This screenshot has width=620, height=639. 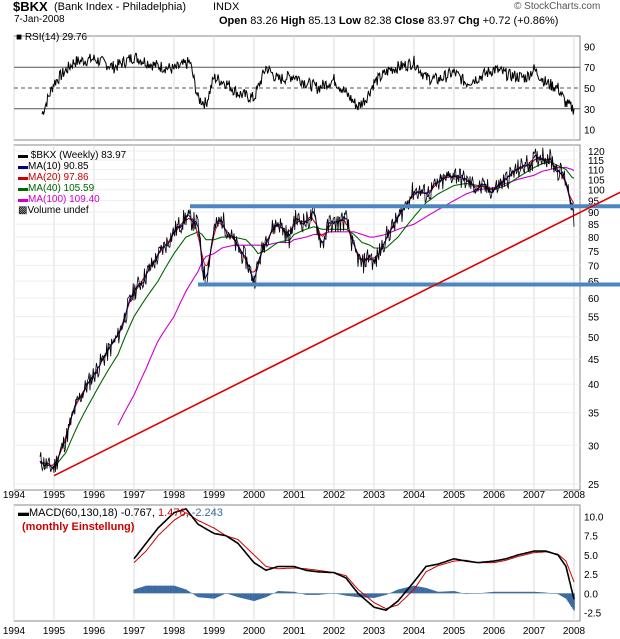 What do you see at coordinates (308, 83) in the screenshot?
I see `rsi-line` at bounding box center [308, 83].